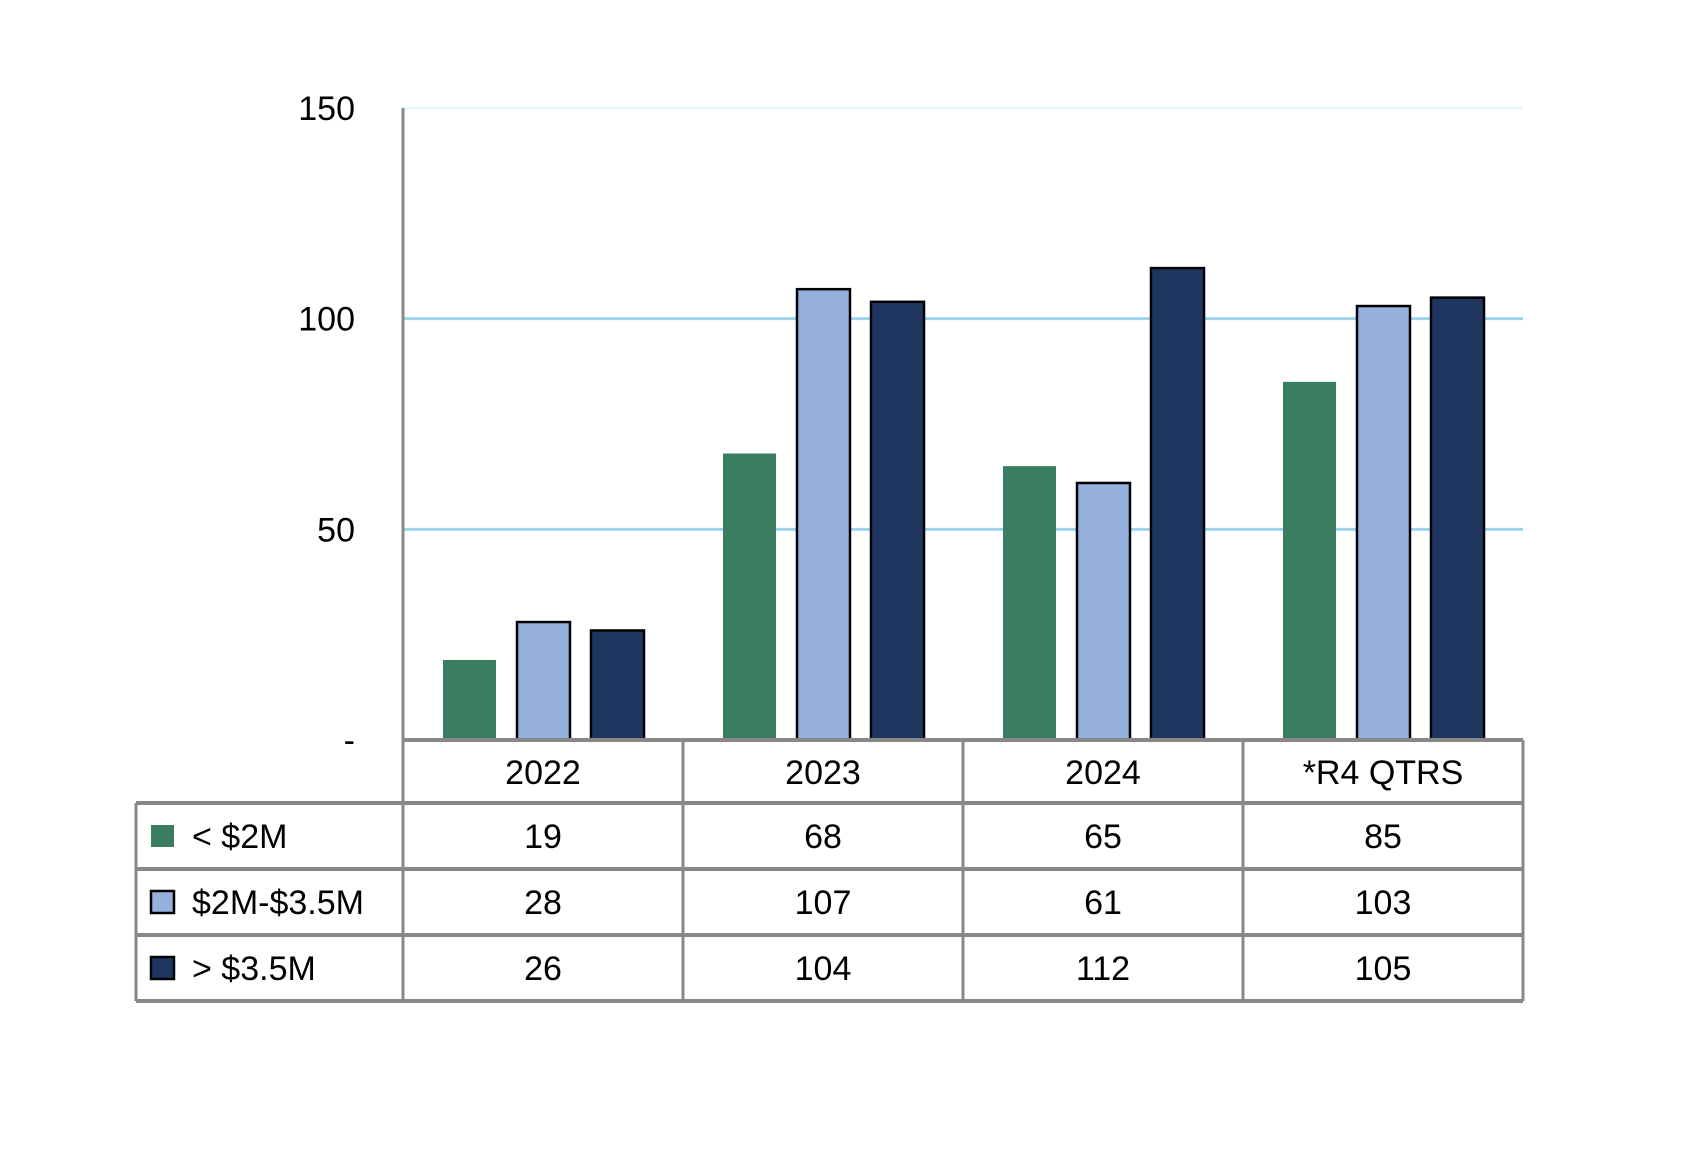  What do you see at coordinates (543, 903) in the screenshot?
I see `data-table-value: 28` at bounding box center [543, 903].